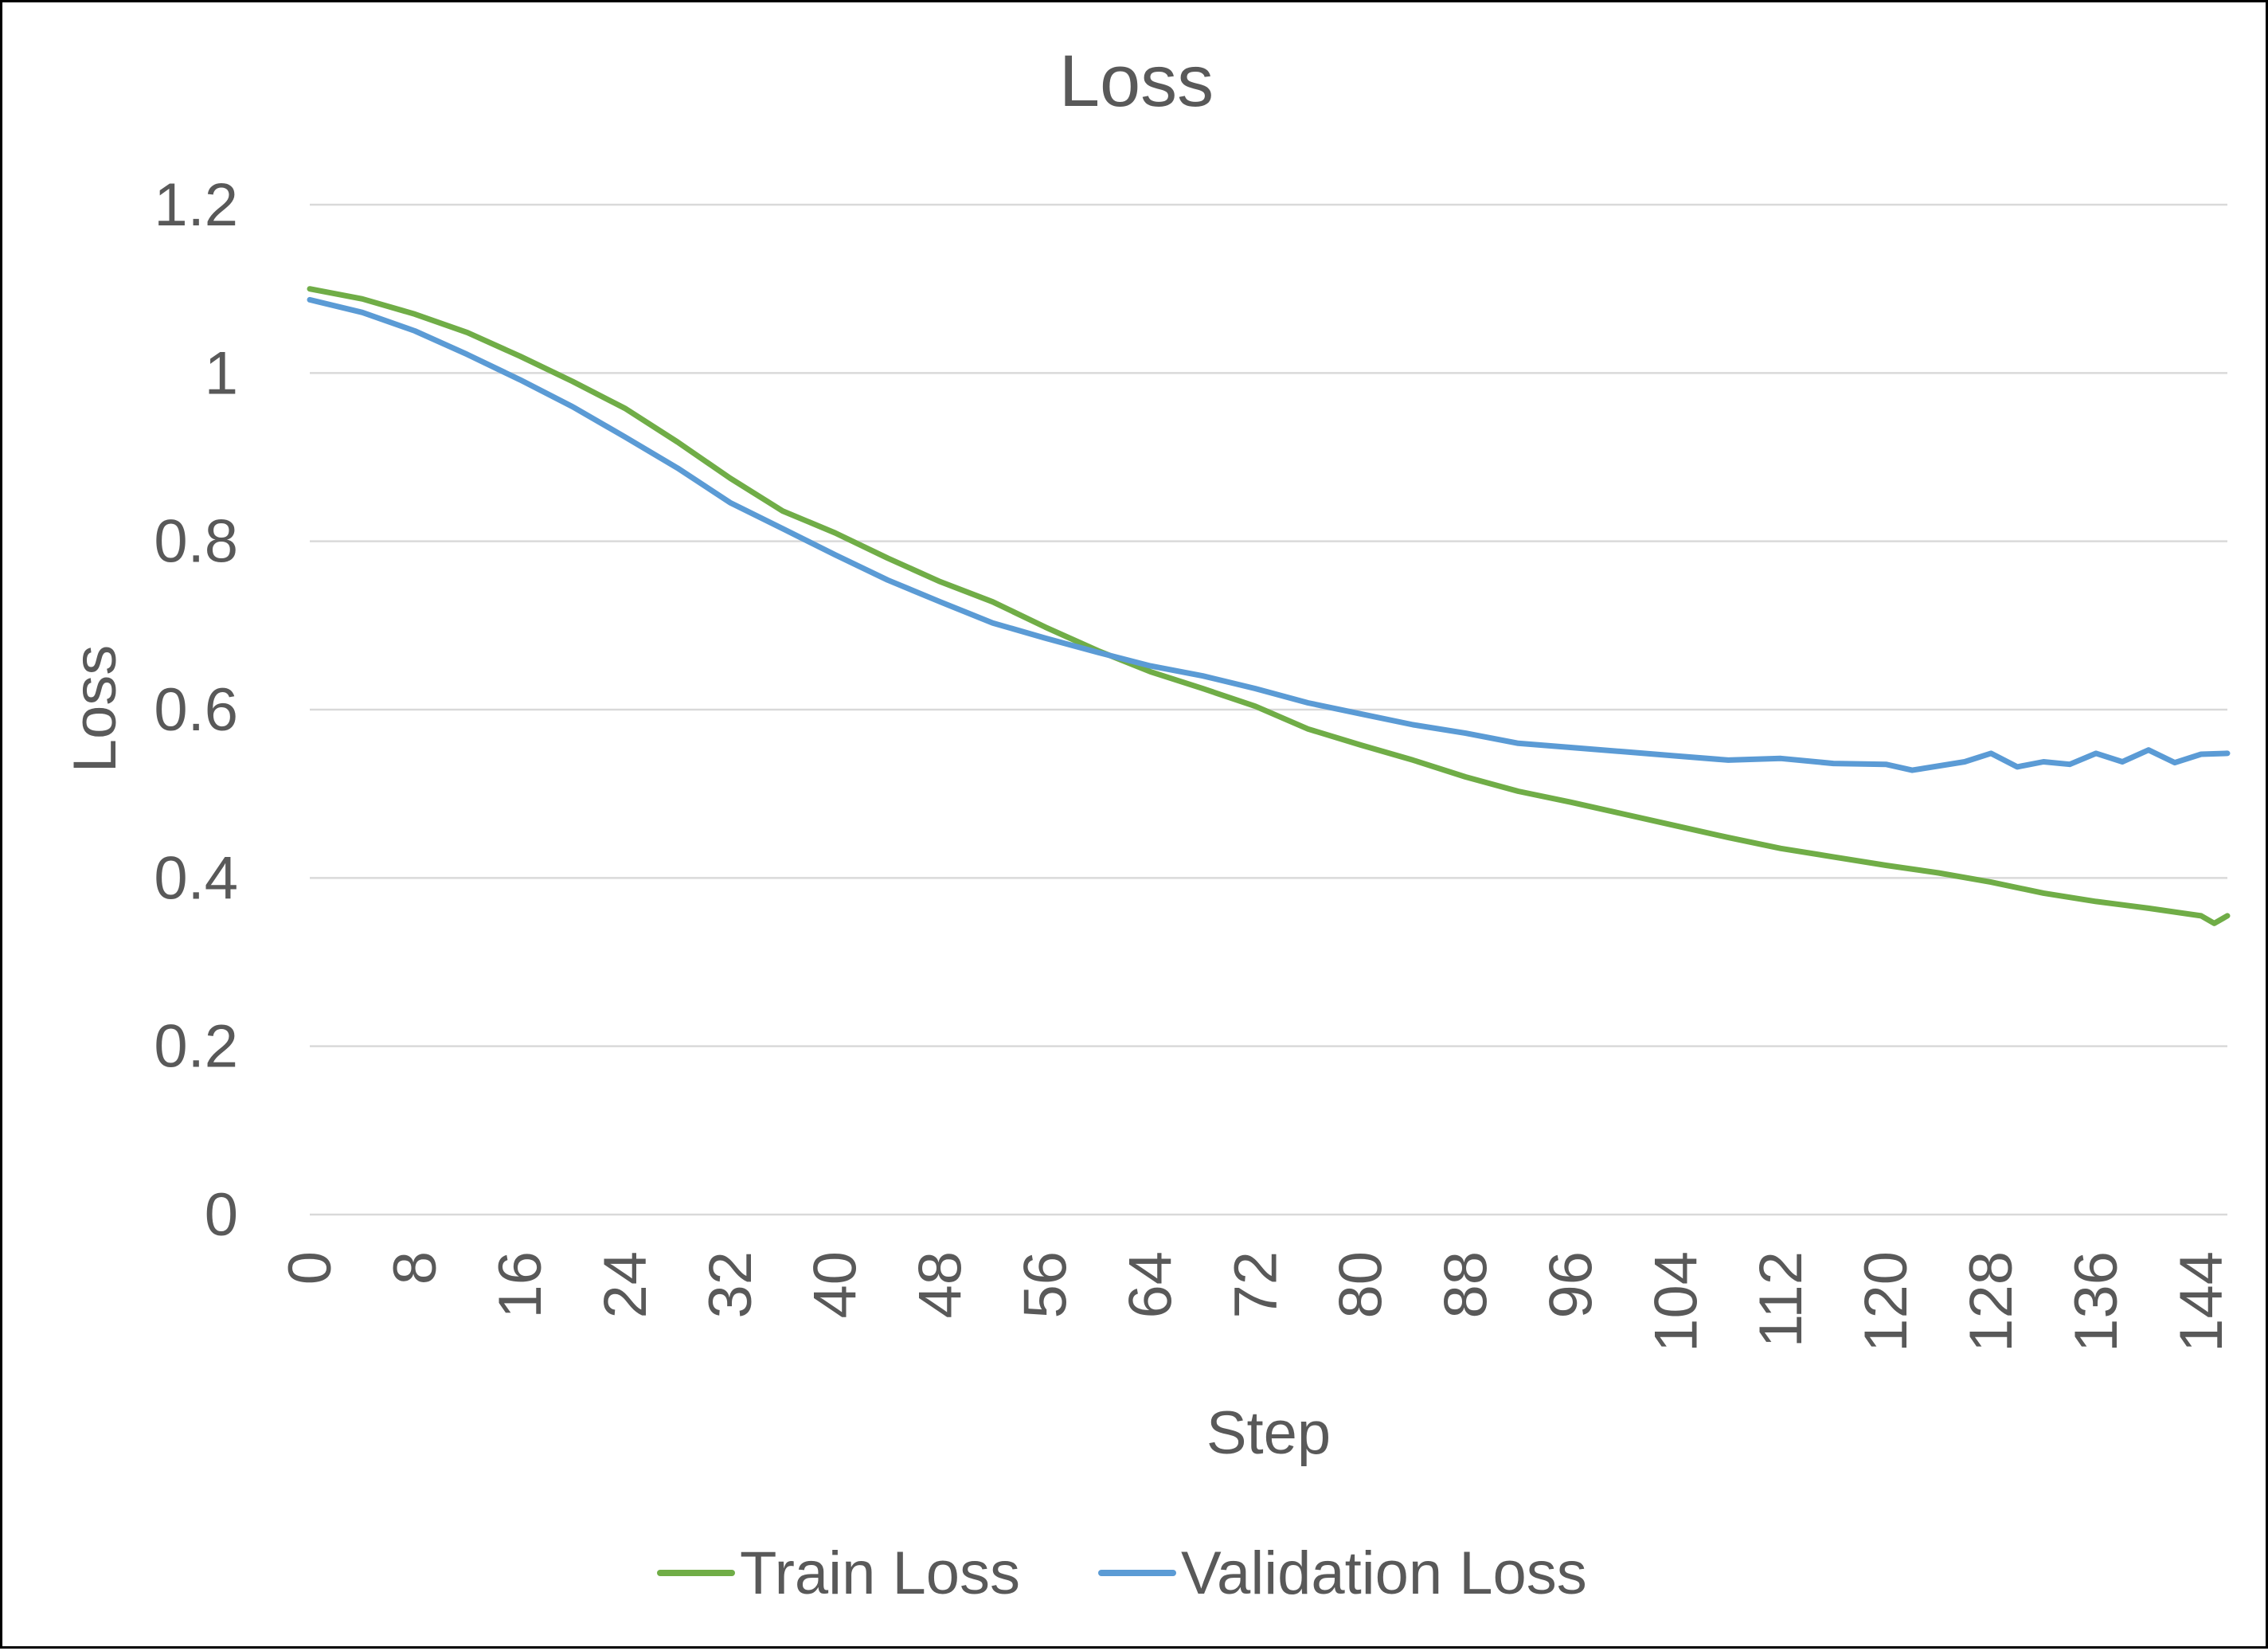 Image resolution: width=2268 pixels, height=1651 pixels. Describe the element at coordinates (196, 542) in the screenshot. I see `y-tick-label: 0.8` at that location.